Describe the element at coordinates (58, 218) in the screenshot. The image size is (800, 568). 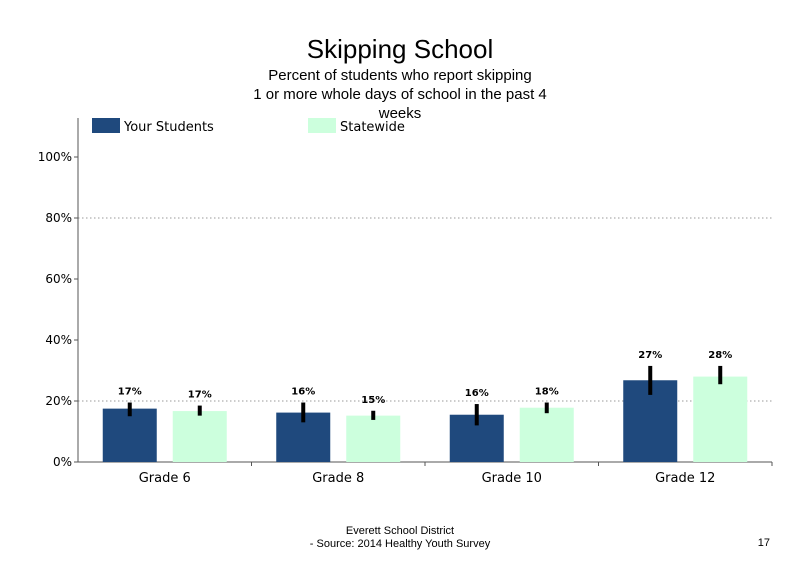
I see `y-tick-label-4: 80%` at that location.